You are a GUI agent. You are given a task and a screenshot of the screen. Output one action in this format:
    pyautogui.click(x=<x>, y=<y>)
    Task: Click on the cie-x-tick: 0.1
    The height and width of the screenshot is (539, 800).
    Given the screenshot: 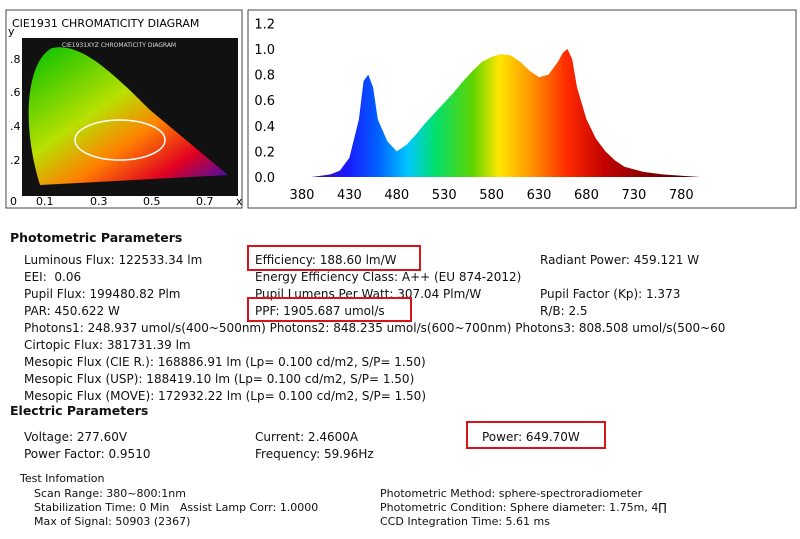 What is the action you would take?
    pyautogui.click(x=45, y=201)
    